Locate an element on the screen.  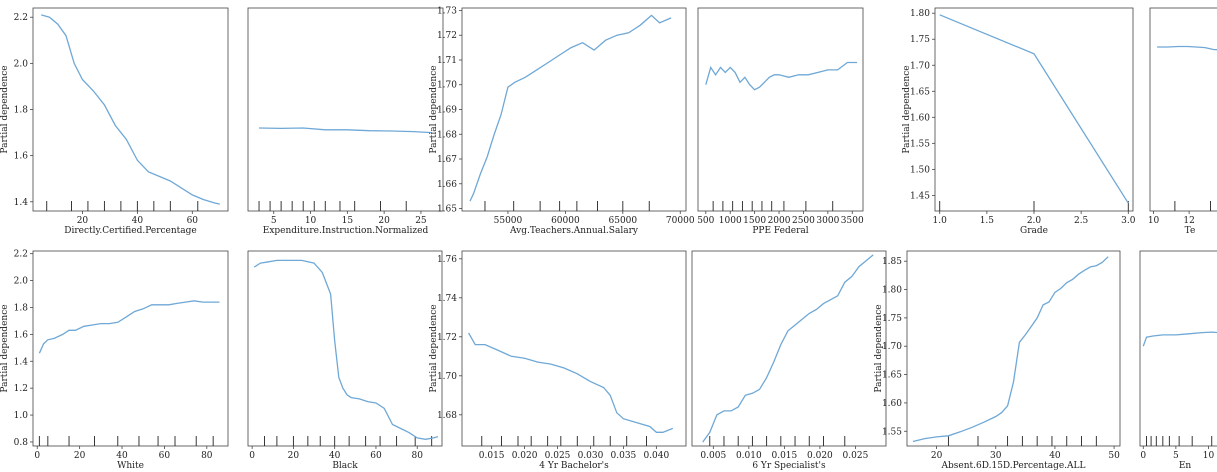
x-tick-label: 12 is located at coordinates (1188, 221).